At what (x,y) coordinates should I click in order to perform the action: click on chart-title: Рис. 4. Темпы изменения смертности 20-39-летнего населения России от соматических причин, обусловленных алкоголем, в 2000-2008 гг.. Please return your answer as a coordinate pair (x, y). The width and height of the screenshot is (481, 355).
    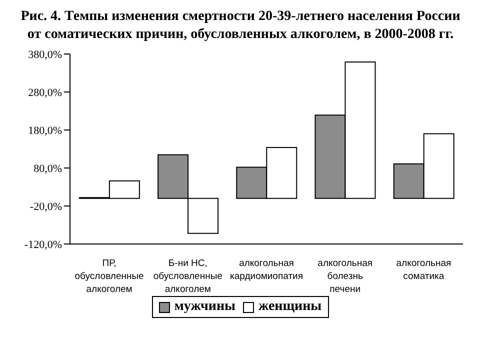
    Looking at the image, I should click on (241, 26).